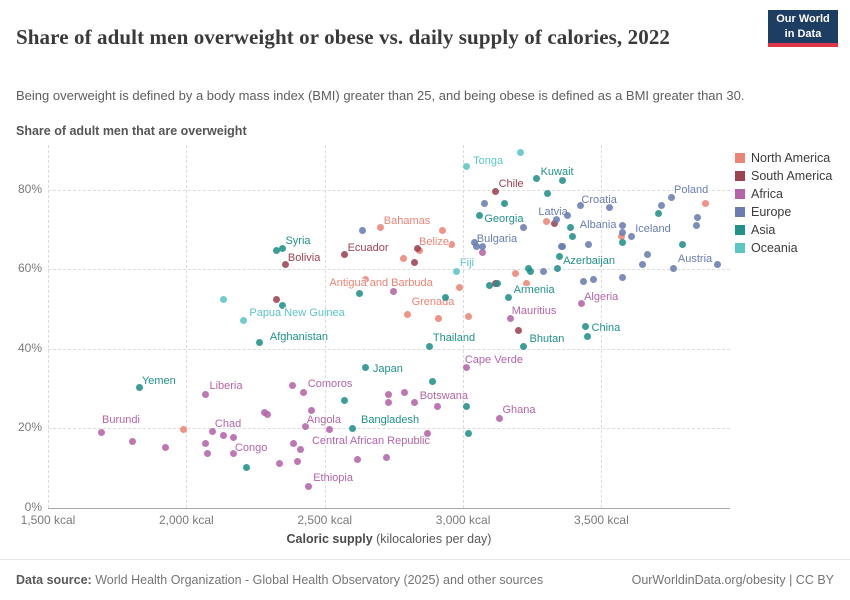 Image resolution: width=850 pixels, height=600 pixels. Describe the element at coordinates (438, 407) in the screenshot. I see `data-point-botswana` at that location.